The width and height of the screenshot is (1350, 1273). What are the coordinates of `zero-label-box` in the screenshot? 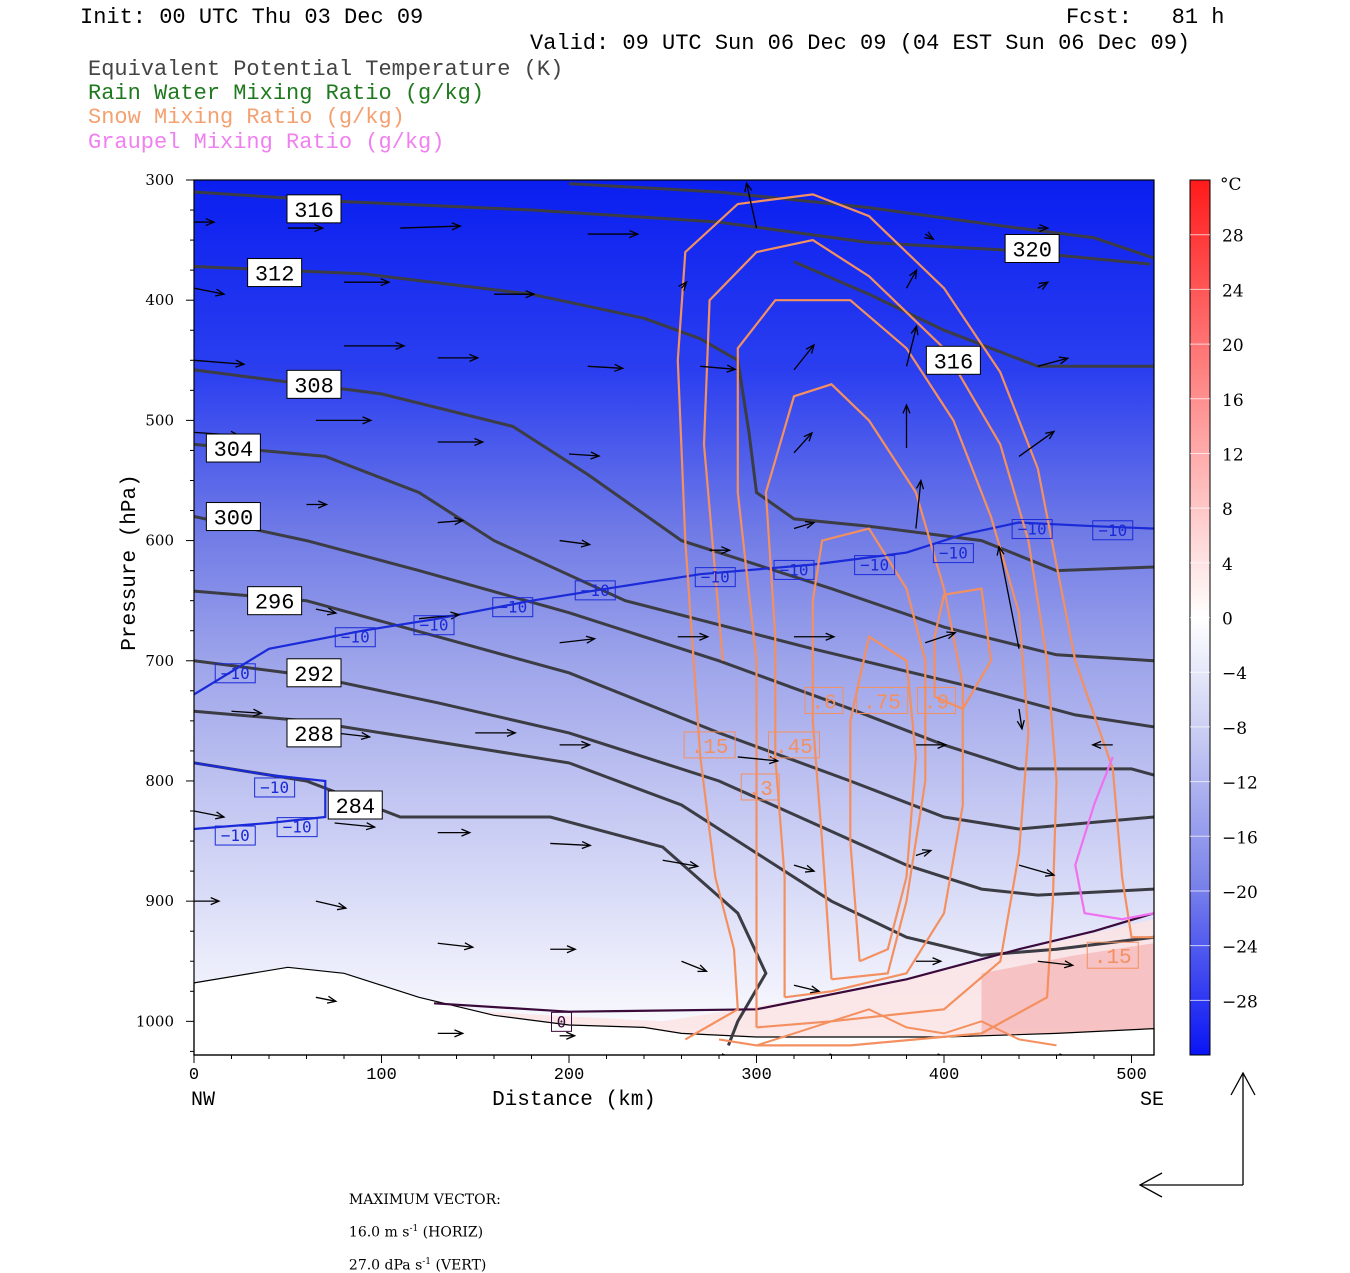 It's located at (561, 1021).